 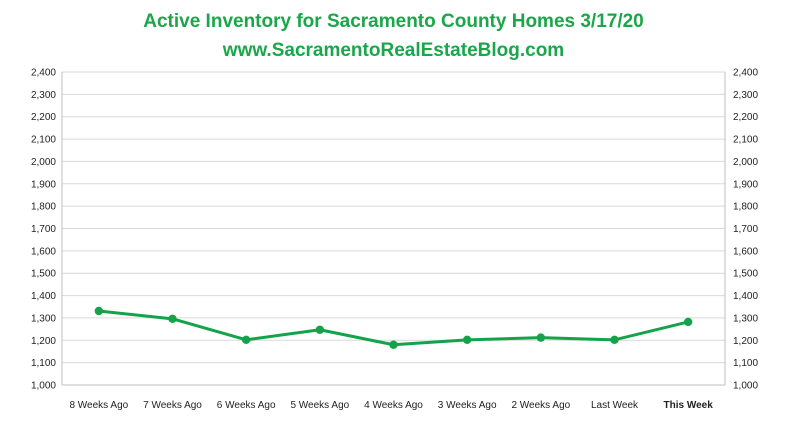 What do you see at coordinates (43, 95) in the screenshot?
I see `y-tick-label-left: 2,300` at bounding box center [43, 95].